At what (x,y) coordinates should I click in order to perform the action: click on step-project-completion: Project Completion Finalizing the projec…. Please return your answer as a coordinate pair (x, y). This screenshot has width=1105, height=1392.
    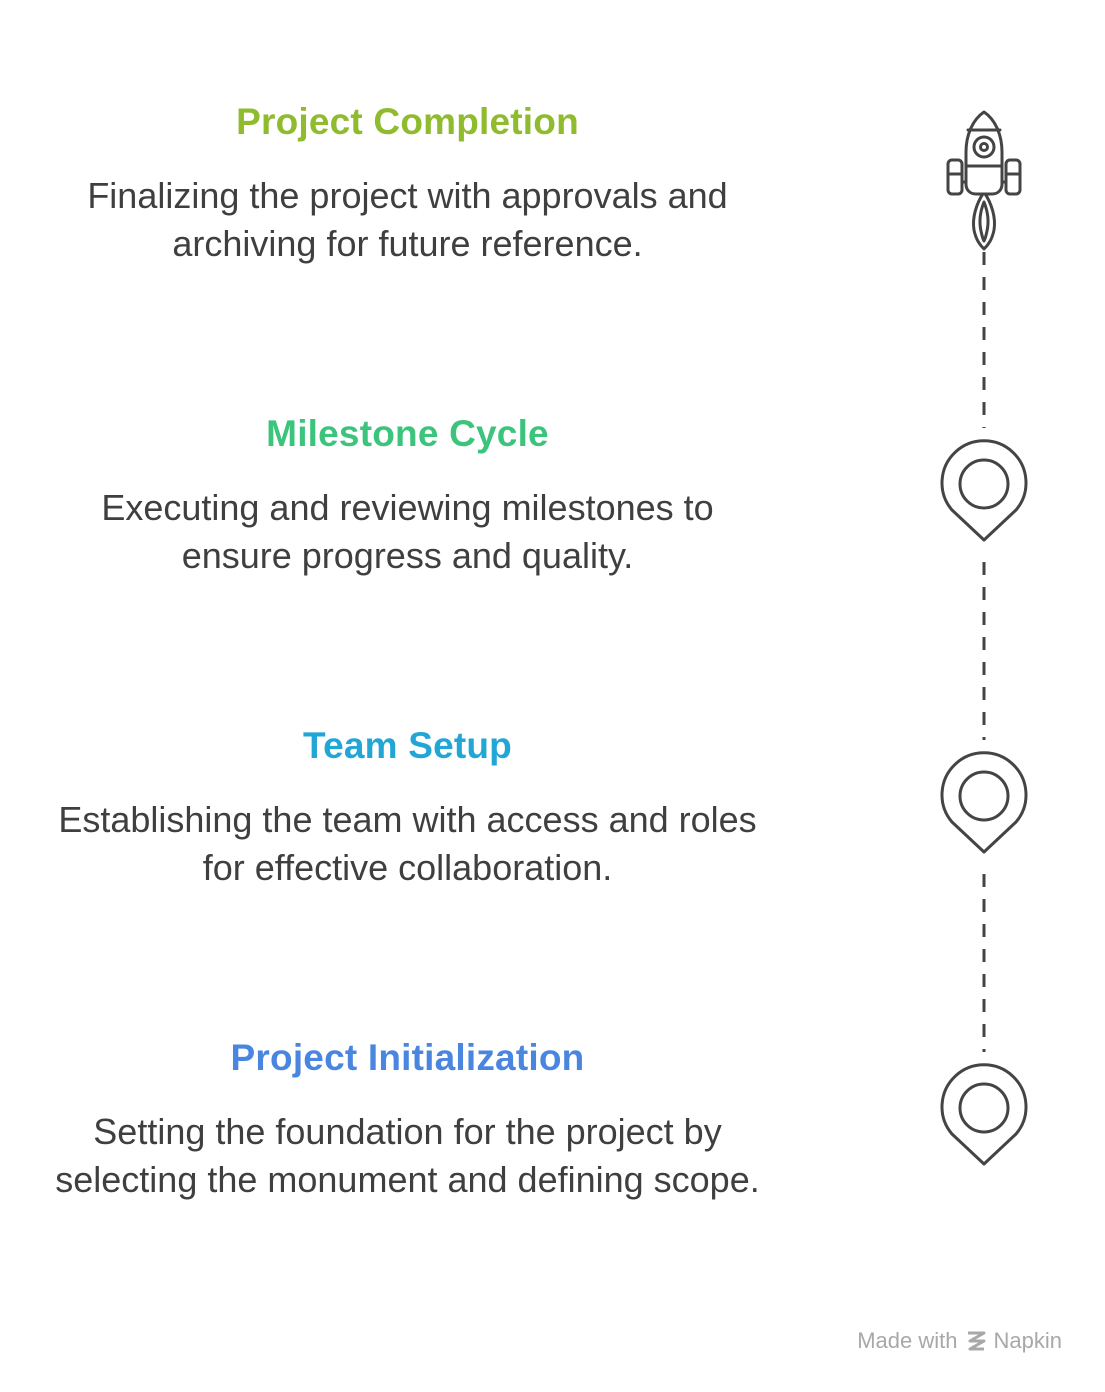
    Looking at the image, I should click on (407, 184).